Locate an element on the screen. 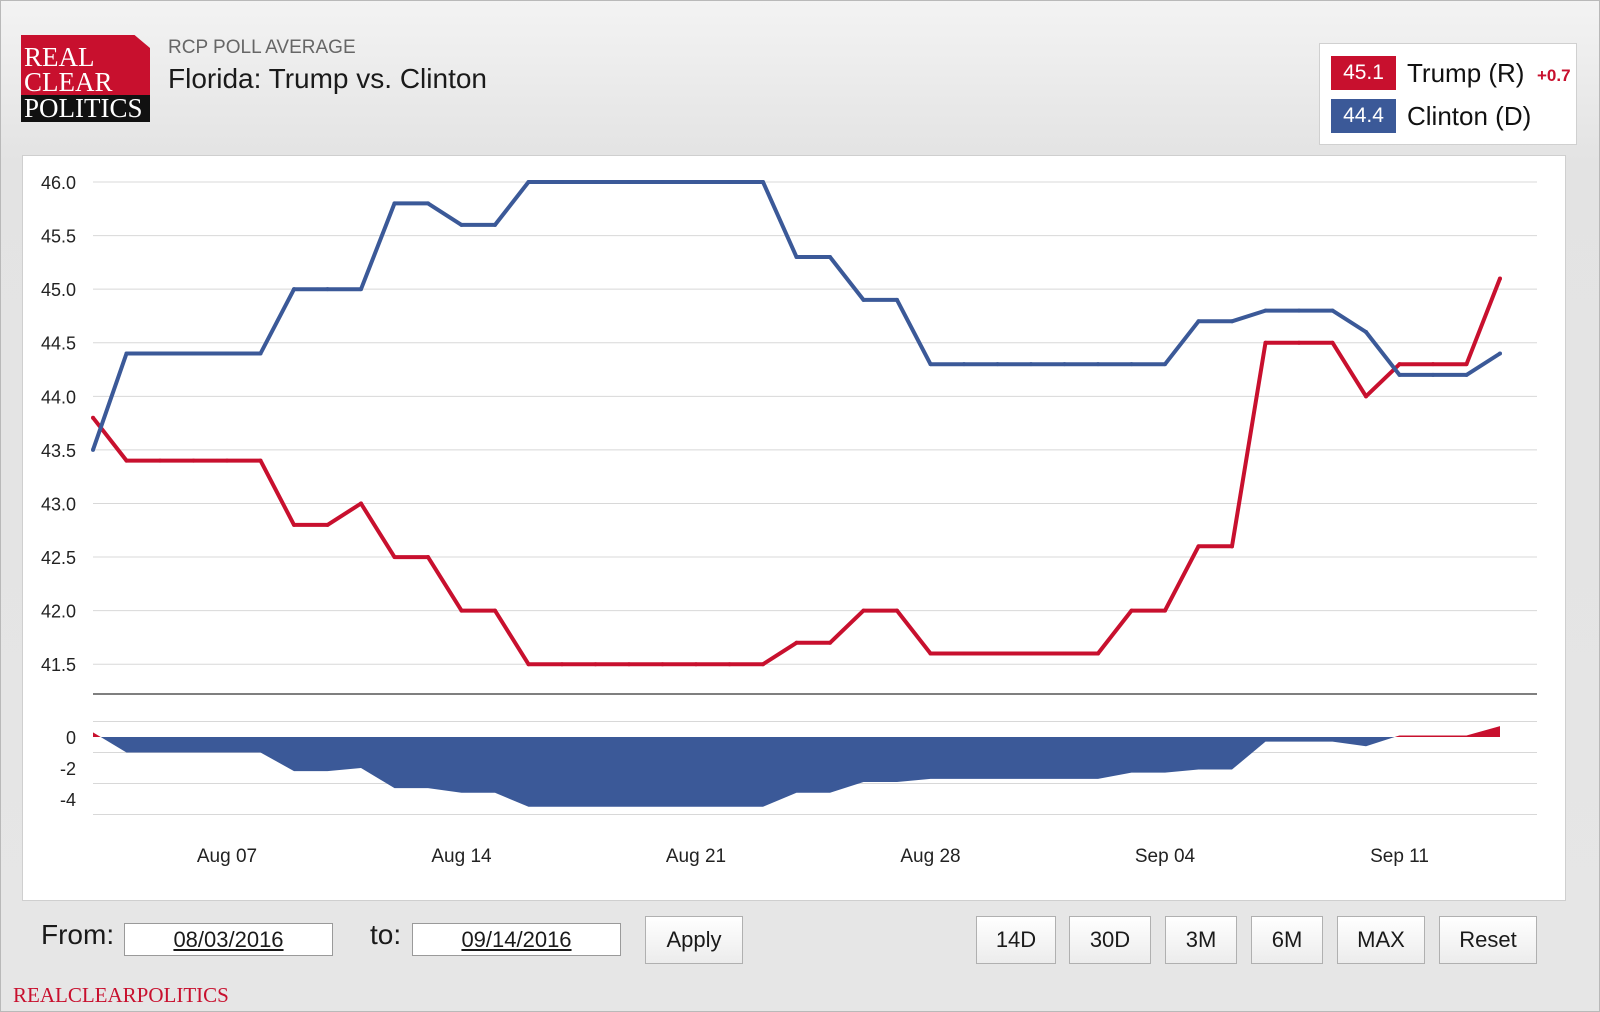 This screenshot has height=1012, width=1600. logo-line-1: REAL is located at coordinates (59, 57).